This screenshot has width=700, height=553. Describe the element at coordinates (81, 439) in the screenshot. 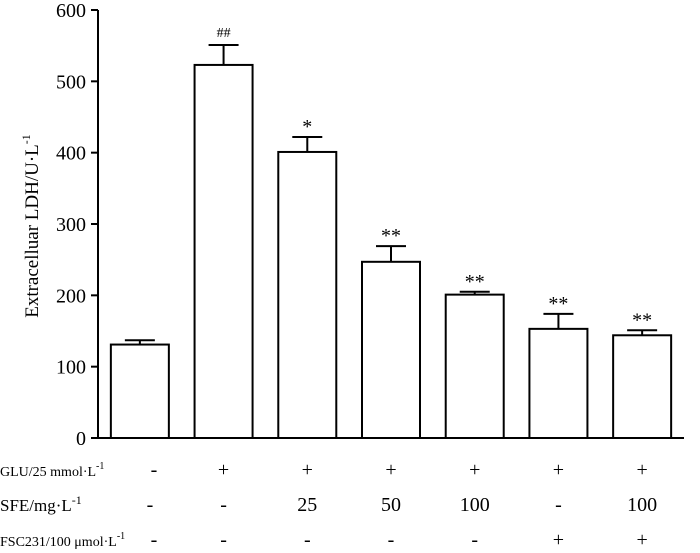

I see `y-tick-label: 0` at that location.